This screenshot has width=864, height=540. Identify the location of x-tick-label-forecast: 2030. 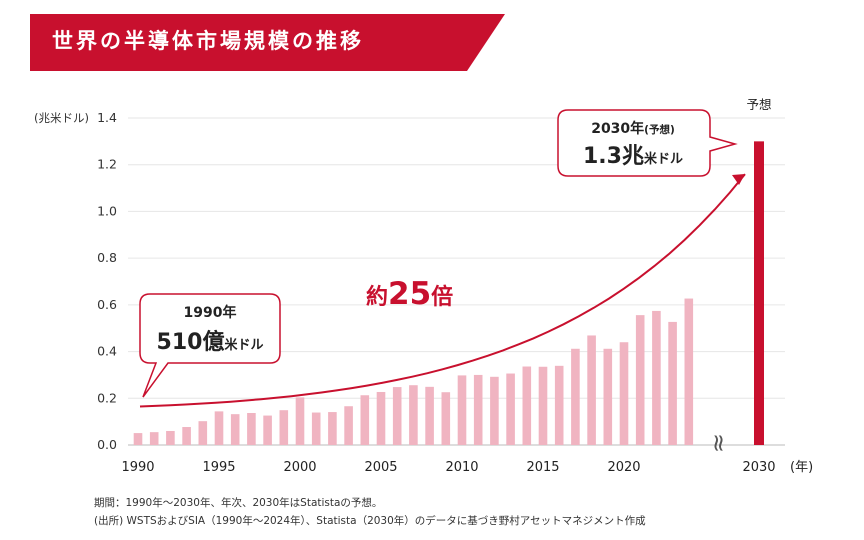
(758, 467).